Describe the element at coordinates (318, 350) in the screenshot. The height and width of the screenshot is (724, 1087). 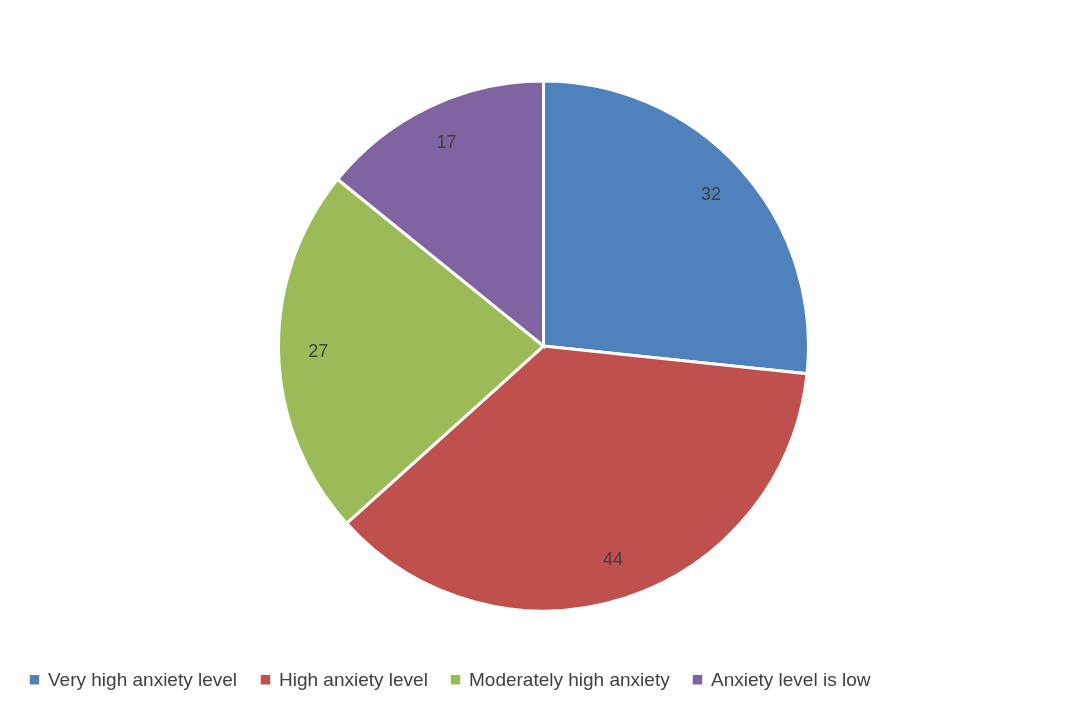
I see `data-label: 27` at that location.